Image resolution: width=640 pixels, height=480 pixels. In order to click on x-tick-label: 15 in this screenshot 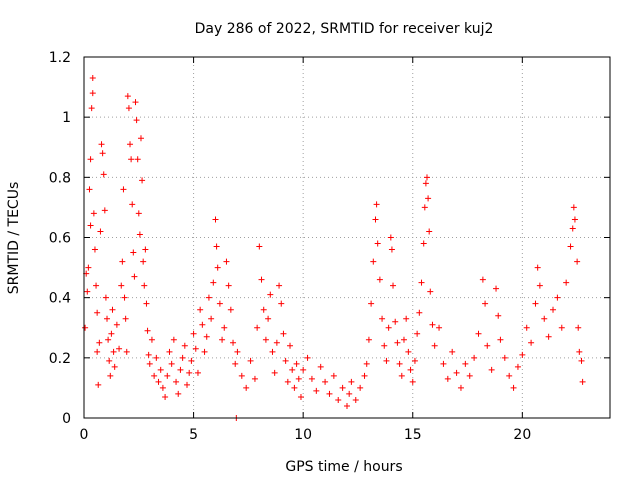, I will do `click(413, 435)`.